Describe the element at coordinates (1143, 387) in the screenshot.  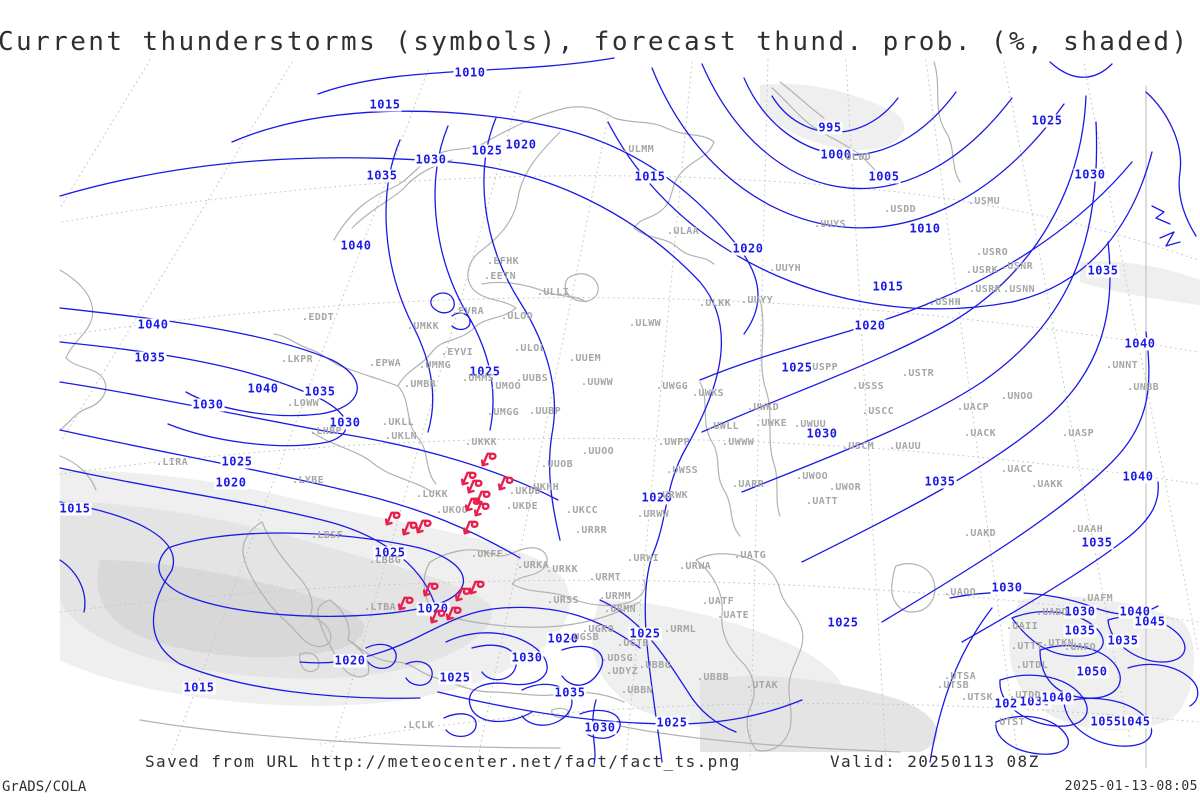
I see `station-id-label: .UNBB` at that location.